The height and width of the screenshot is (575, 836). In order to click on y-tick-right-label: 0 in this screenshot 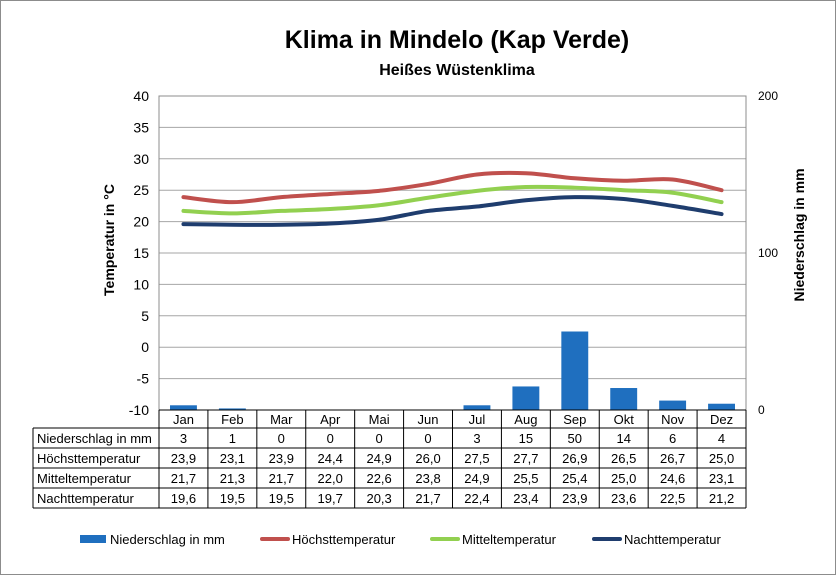, I will do `click(761, 410)`.